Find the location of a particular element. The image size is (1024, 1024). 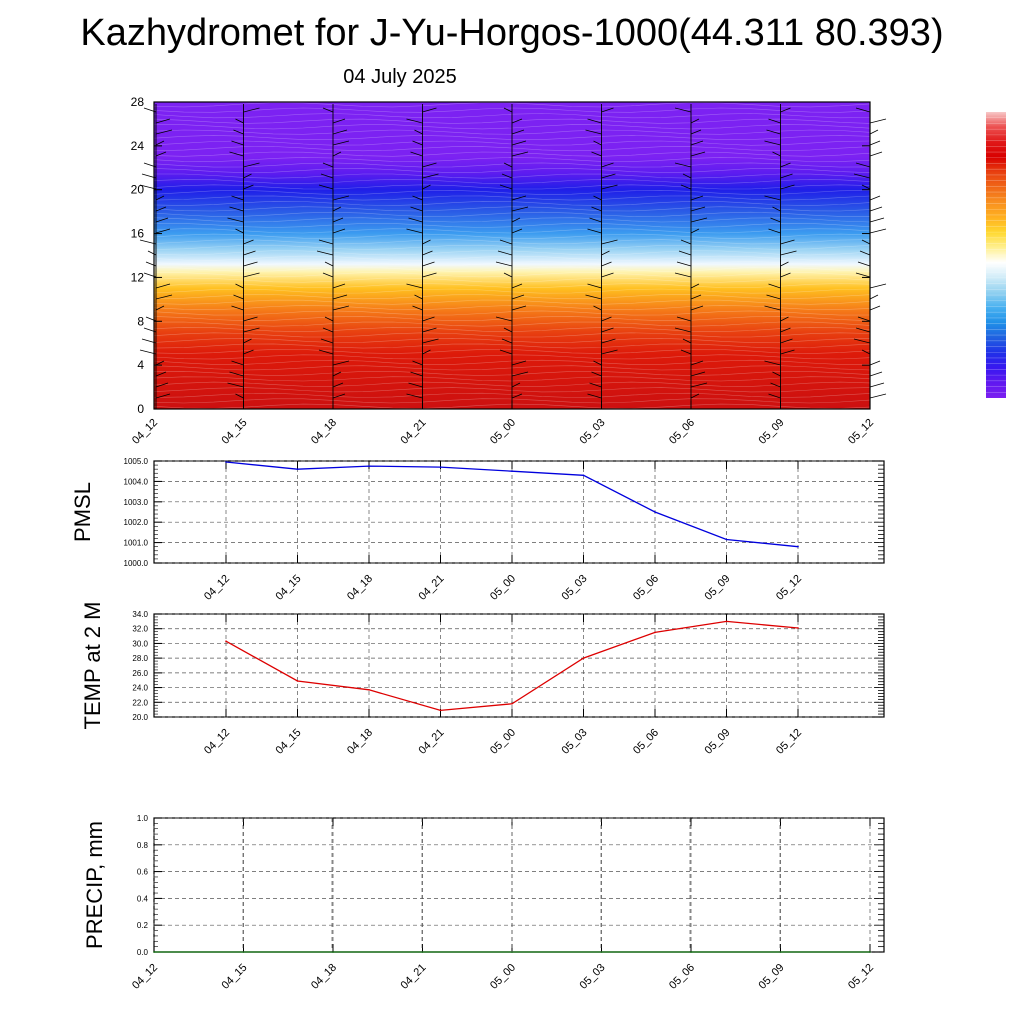

heatmap-y-tick-label: 16 is located at coordinates (138, 234).